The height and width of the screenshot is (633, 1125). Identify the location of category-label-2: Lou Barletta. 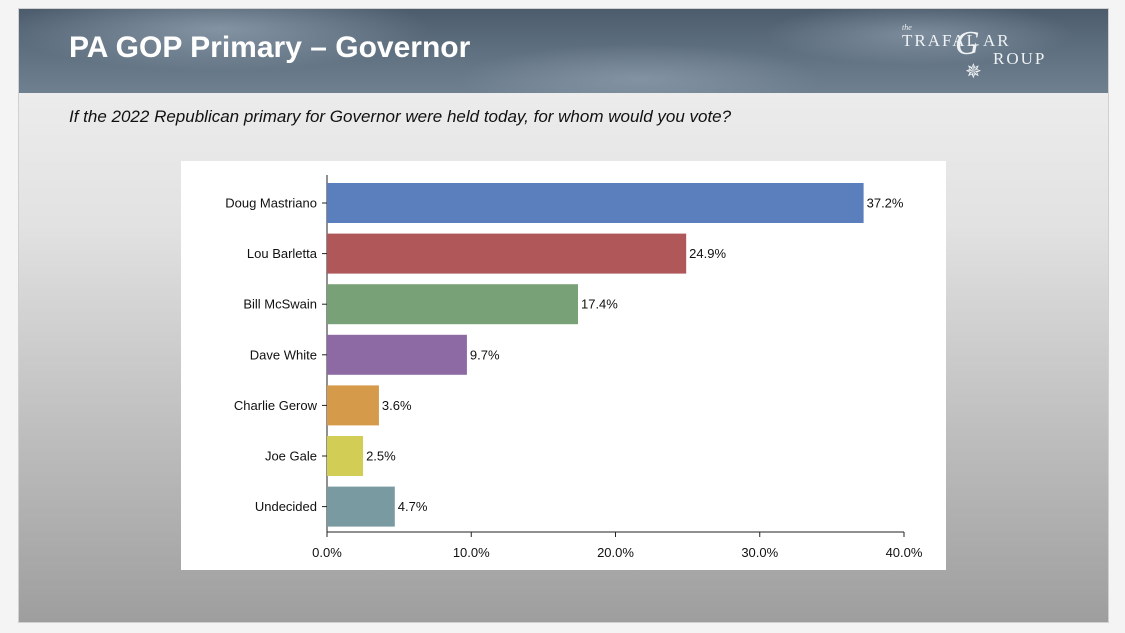
(282, 253).